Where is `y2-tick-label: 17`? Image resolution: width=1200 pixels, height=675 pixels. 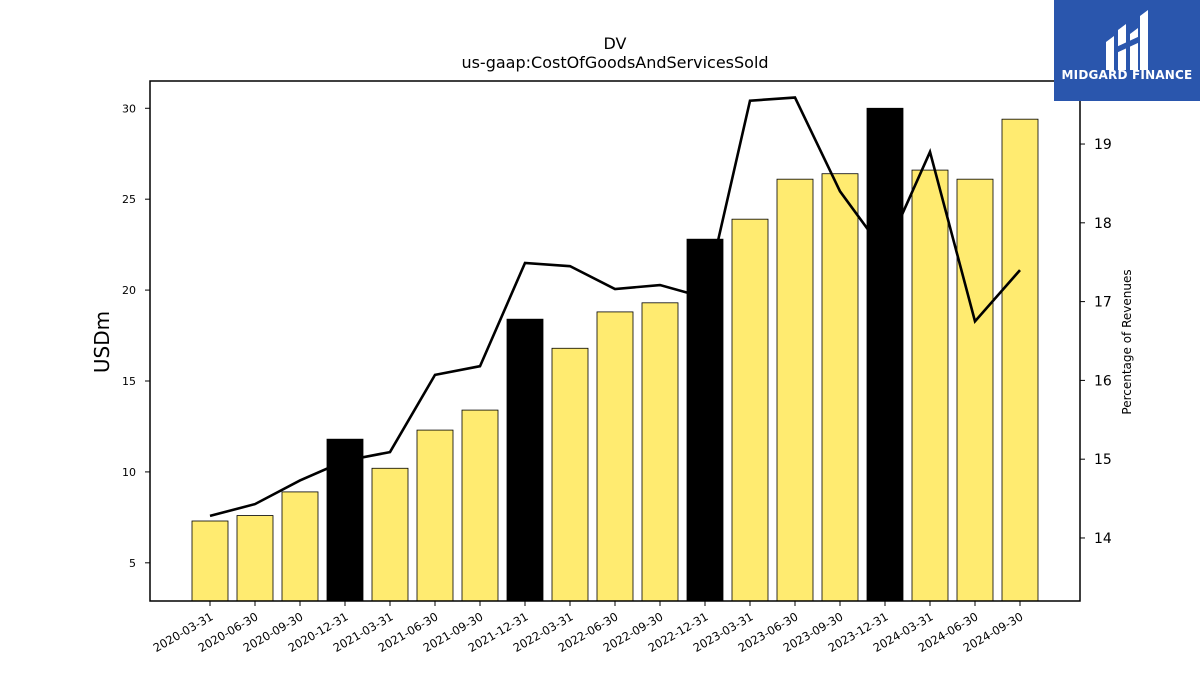 y2-tick-label: 17 is located at coordinates (1103, 303).